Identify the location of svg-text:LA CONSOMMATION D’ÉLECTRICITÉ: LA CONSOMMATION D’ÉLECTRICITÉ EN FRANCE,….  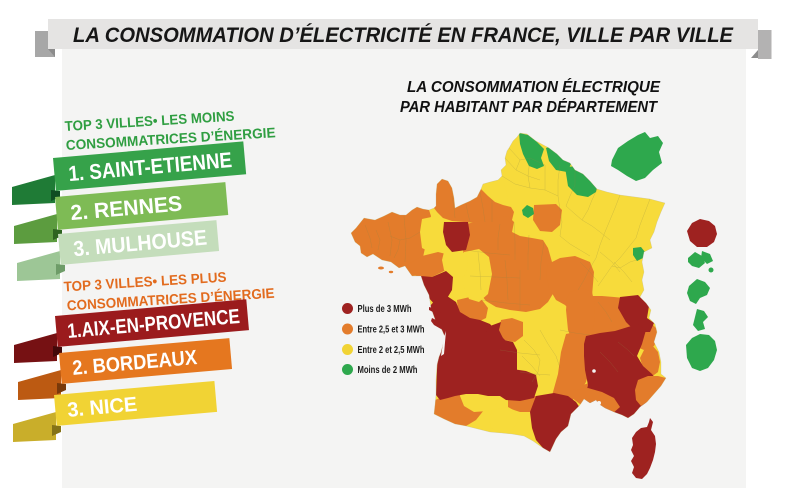
(403, 34).